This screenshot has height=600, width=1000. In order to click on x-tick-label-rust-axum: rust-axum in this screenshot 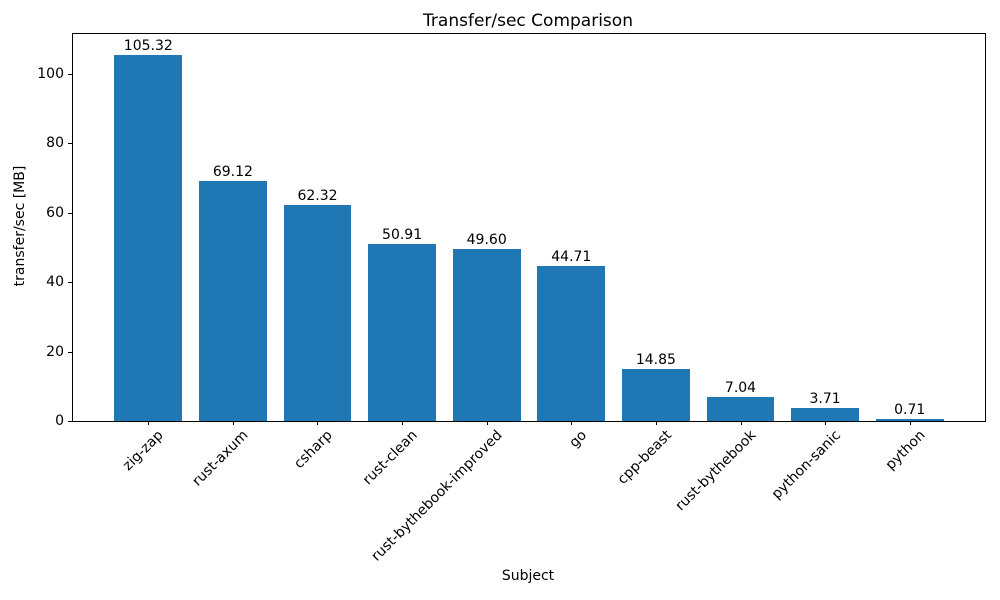, I will do `click(220, 458)`.